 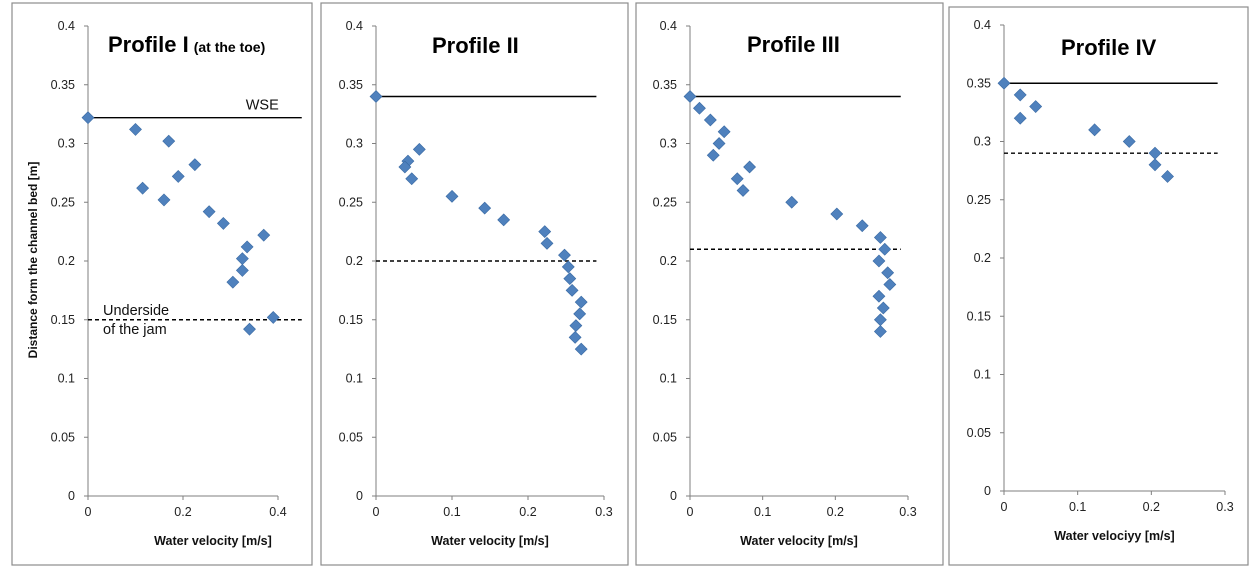 I want to click on x-tick-label: 0.4, so click(x=277, y=512).